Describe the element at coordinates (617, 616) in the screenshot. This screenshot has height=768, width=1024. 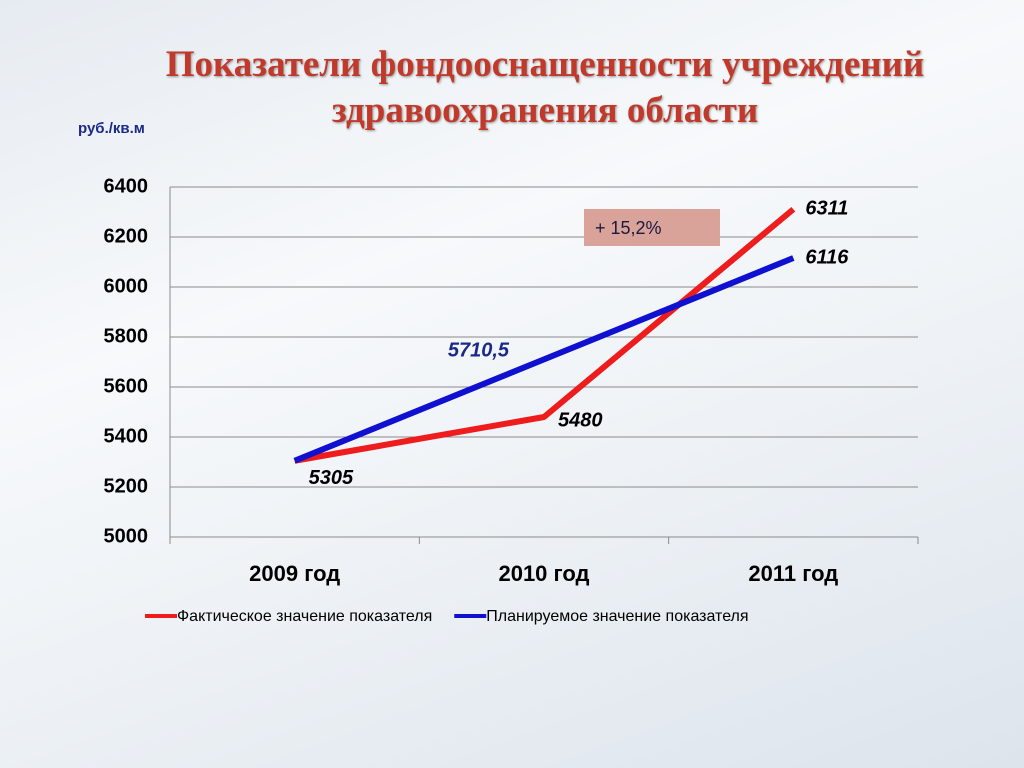
I see `legend-label: Планируемое значение показателя` at that location.